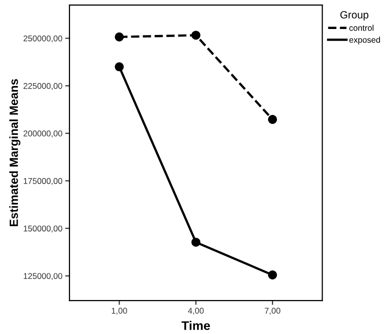 The image size is (386, 334). I want to click on x-tick-label: 4,00, so click(196, 311).